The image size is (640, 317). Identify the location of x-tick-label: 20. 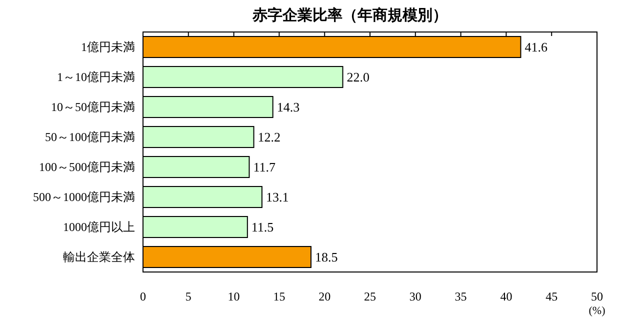
(324, 297).